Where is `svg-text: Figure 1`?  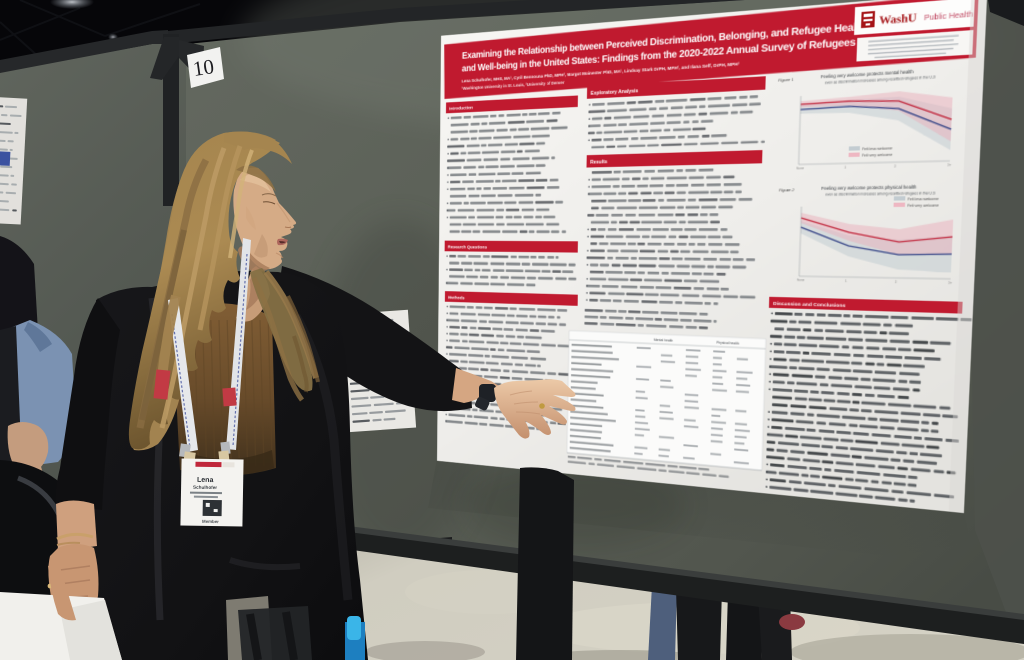 svg-text: Figure 1 is located at coordinates (786, 80).